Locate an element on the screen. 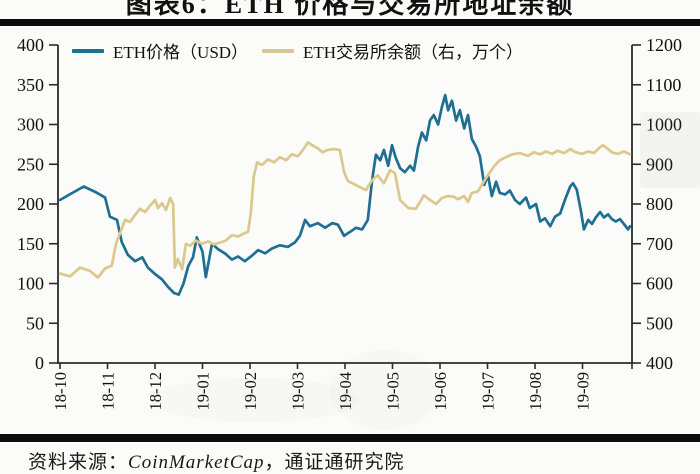  x-axis-tick-label: 19-09 is located at coordinates (583, 391).